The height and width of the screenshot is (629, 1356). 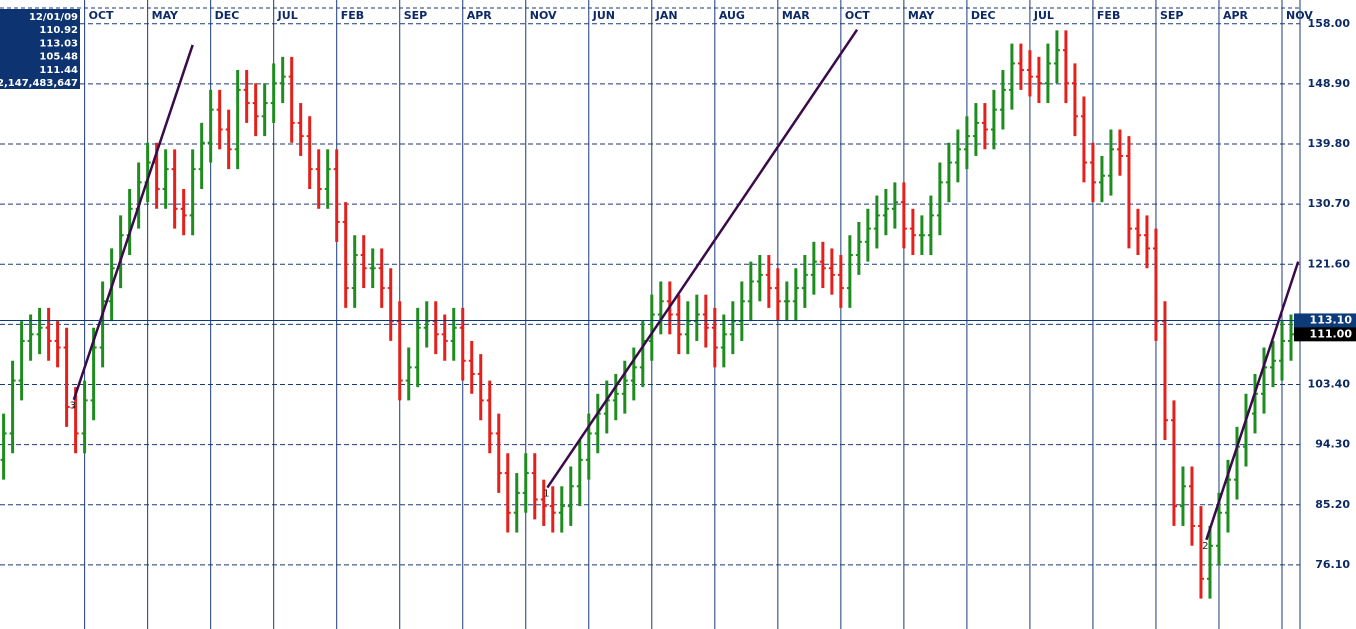 What do you see at coordinates (1329, 23) in the screenshot?
I see `y-tick-label: 158.00` at bounding box center [1329, 23].